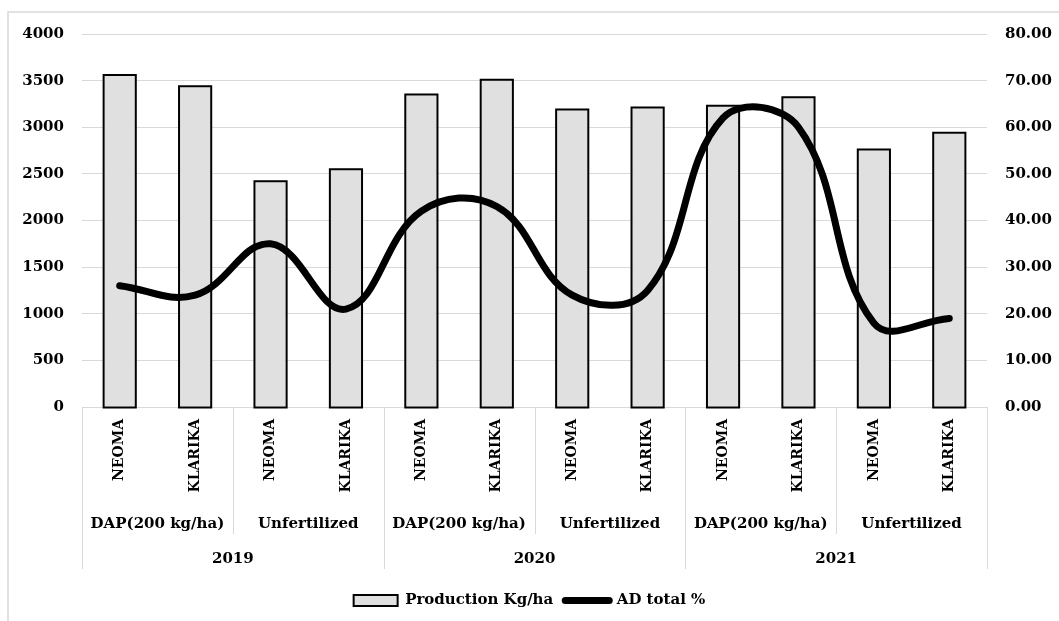  I want to click on y-tick-label: 2500, so click(43, 172).